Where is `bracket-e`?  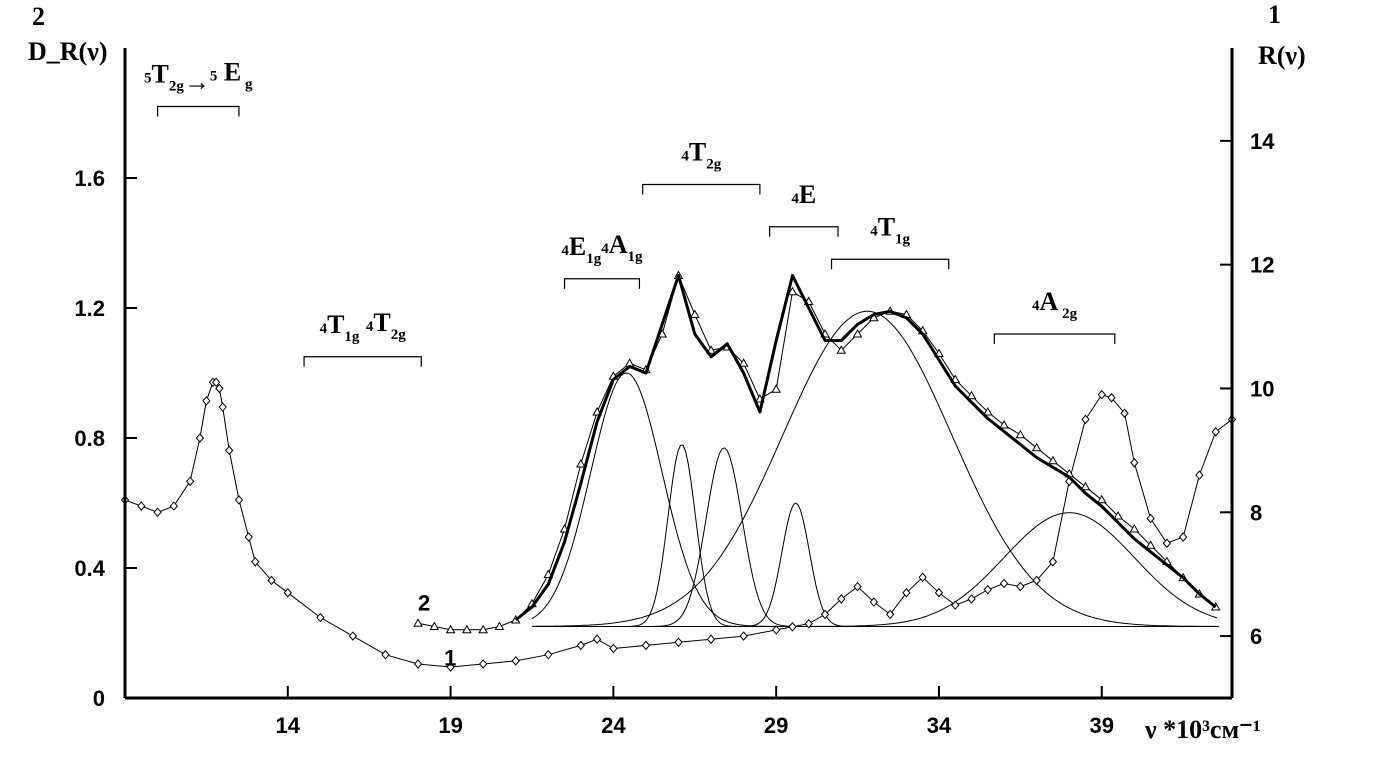 bracket-e is located at coordinates (804, 231).